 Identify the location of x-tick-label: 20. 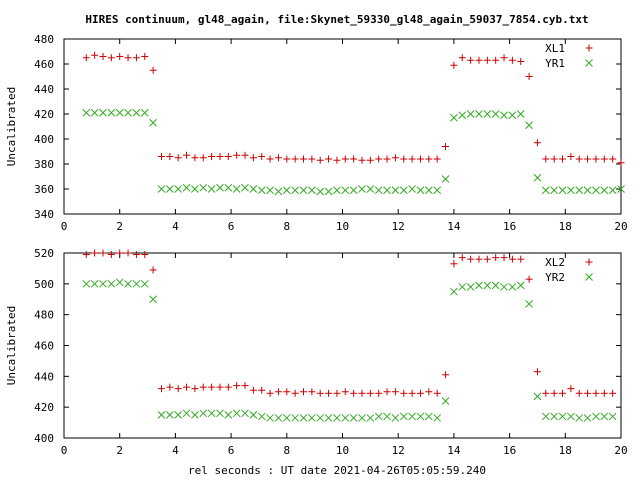
(620, 450).